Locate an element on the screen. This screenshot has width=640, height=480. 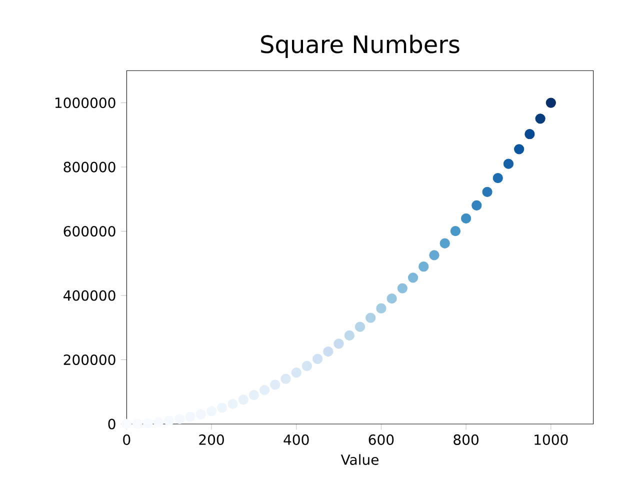
y-tick-label: 1000000 is located at coordinates (85, 102).